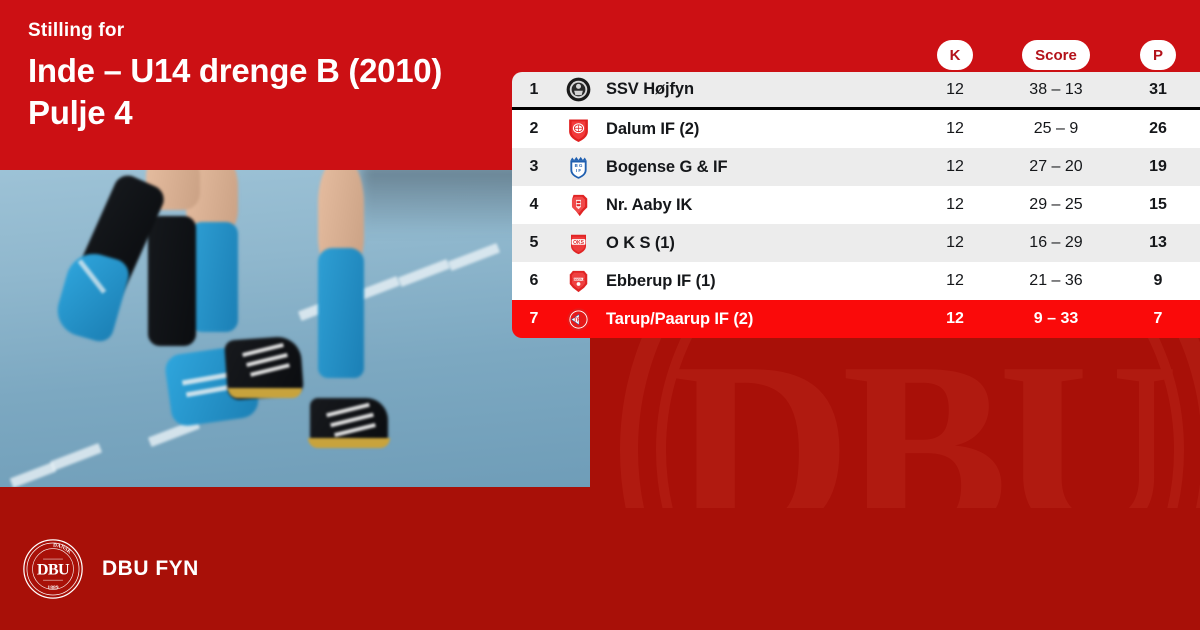 The height and width of the screenshot is (630, 1200). Describe the element at coordinates (1158, 128) in the screenshot. I see `row-points: 26` at that location.